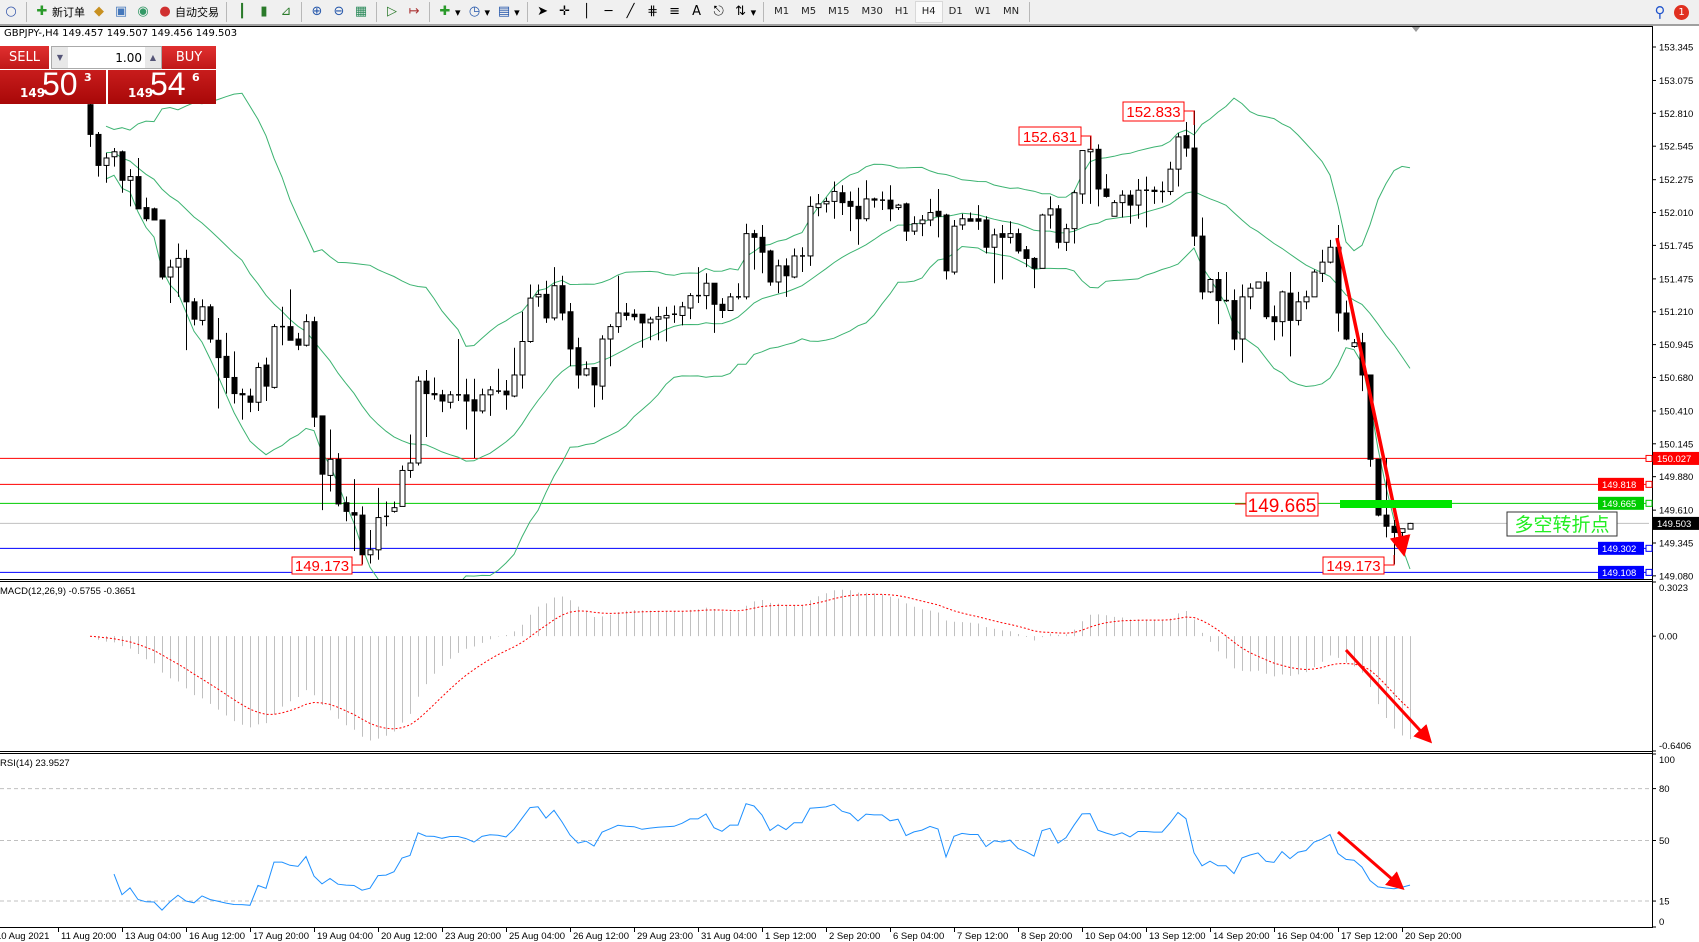  What do you see at coordinates (414, 12) in the screenshot?
I see `chart-shift-button: ↦` at bounding box center [414, 12].